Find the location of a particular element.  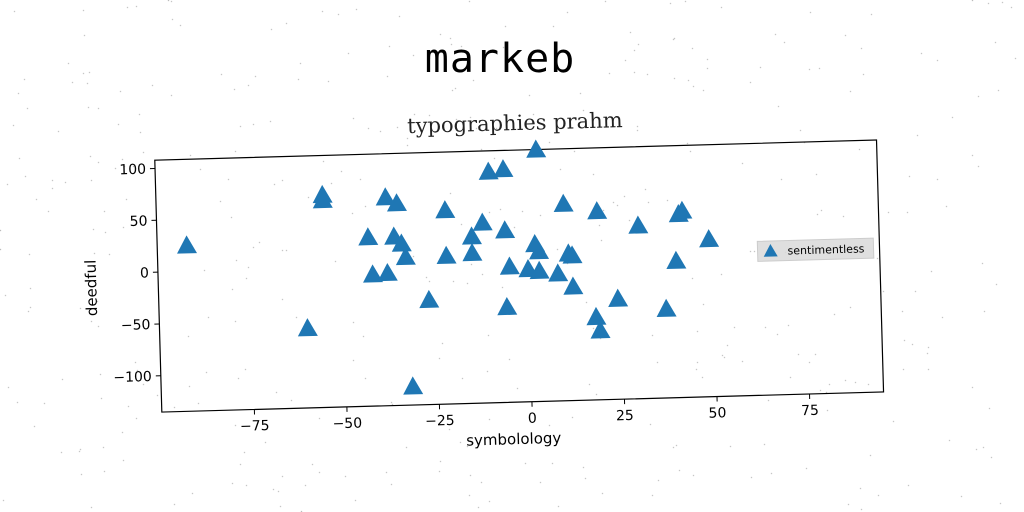

y-tick-label: −100 is located at coordinates (132, 377).